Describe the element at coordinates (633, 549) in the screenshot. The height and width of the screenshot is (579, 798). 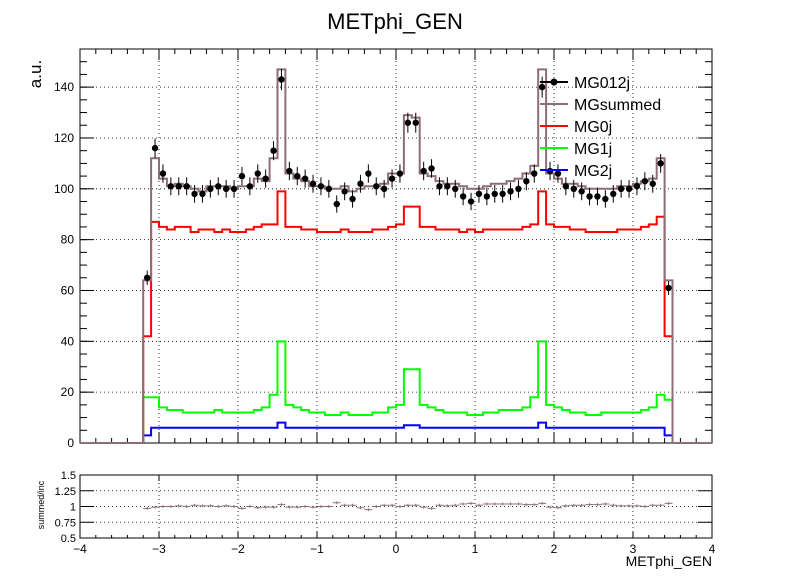
I see `x-tick-label: 3` at that location.